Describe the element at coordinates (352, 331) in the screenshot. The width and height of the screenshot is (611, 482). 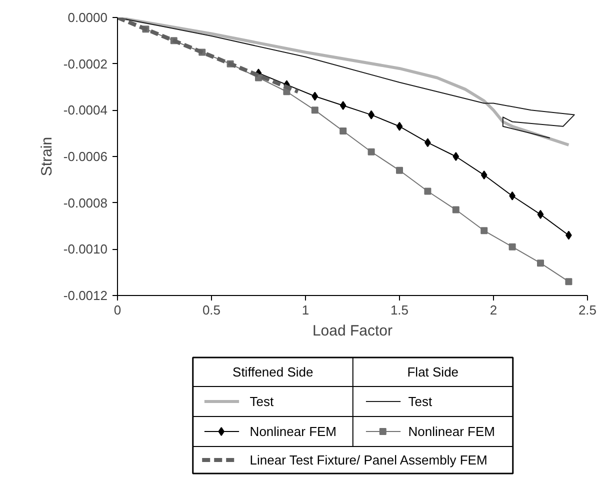
I see `x-axis-title: Load Factor` at that location.